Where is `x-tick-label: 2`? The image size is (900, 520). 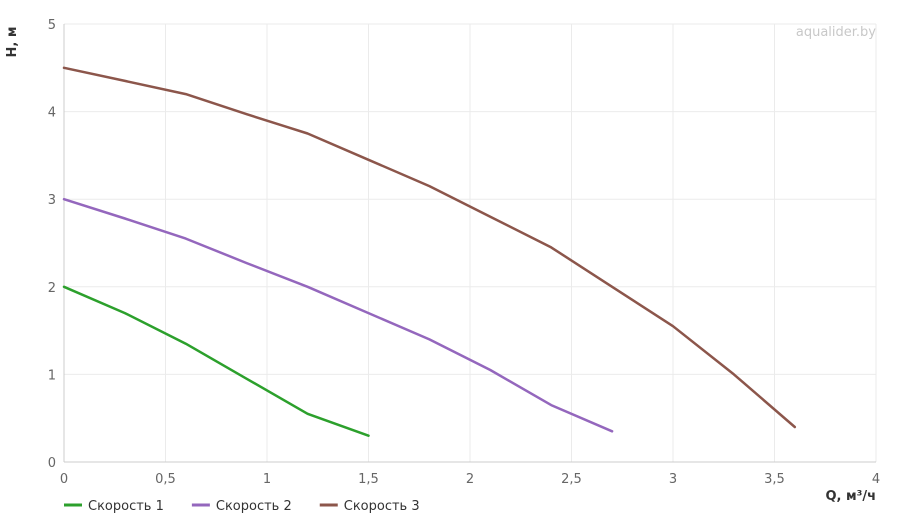
x-tick-label: 2 is located at coordinates (470, 479).